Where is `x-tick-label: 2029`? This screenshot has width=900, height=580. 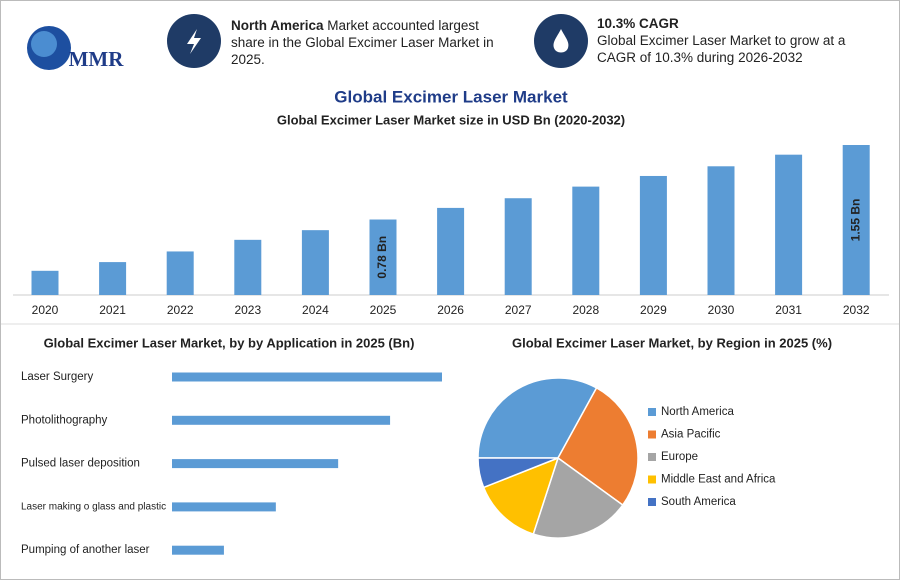 x-tick-label: 2029 is located at coordinates (653, 310).